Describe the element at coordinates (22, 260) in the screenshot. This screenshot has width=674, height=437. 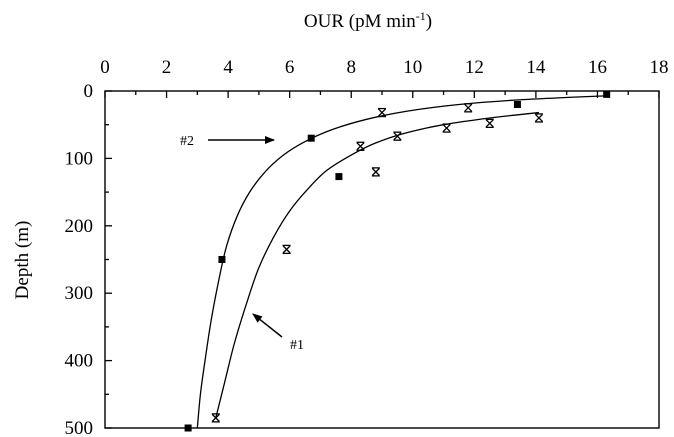
I see `y-axis-title: Depth (m)` at that location.